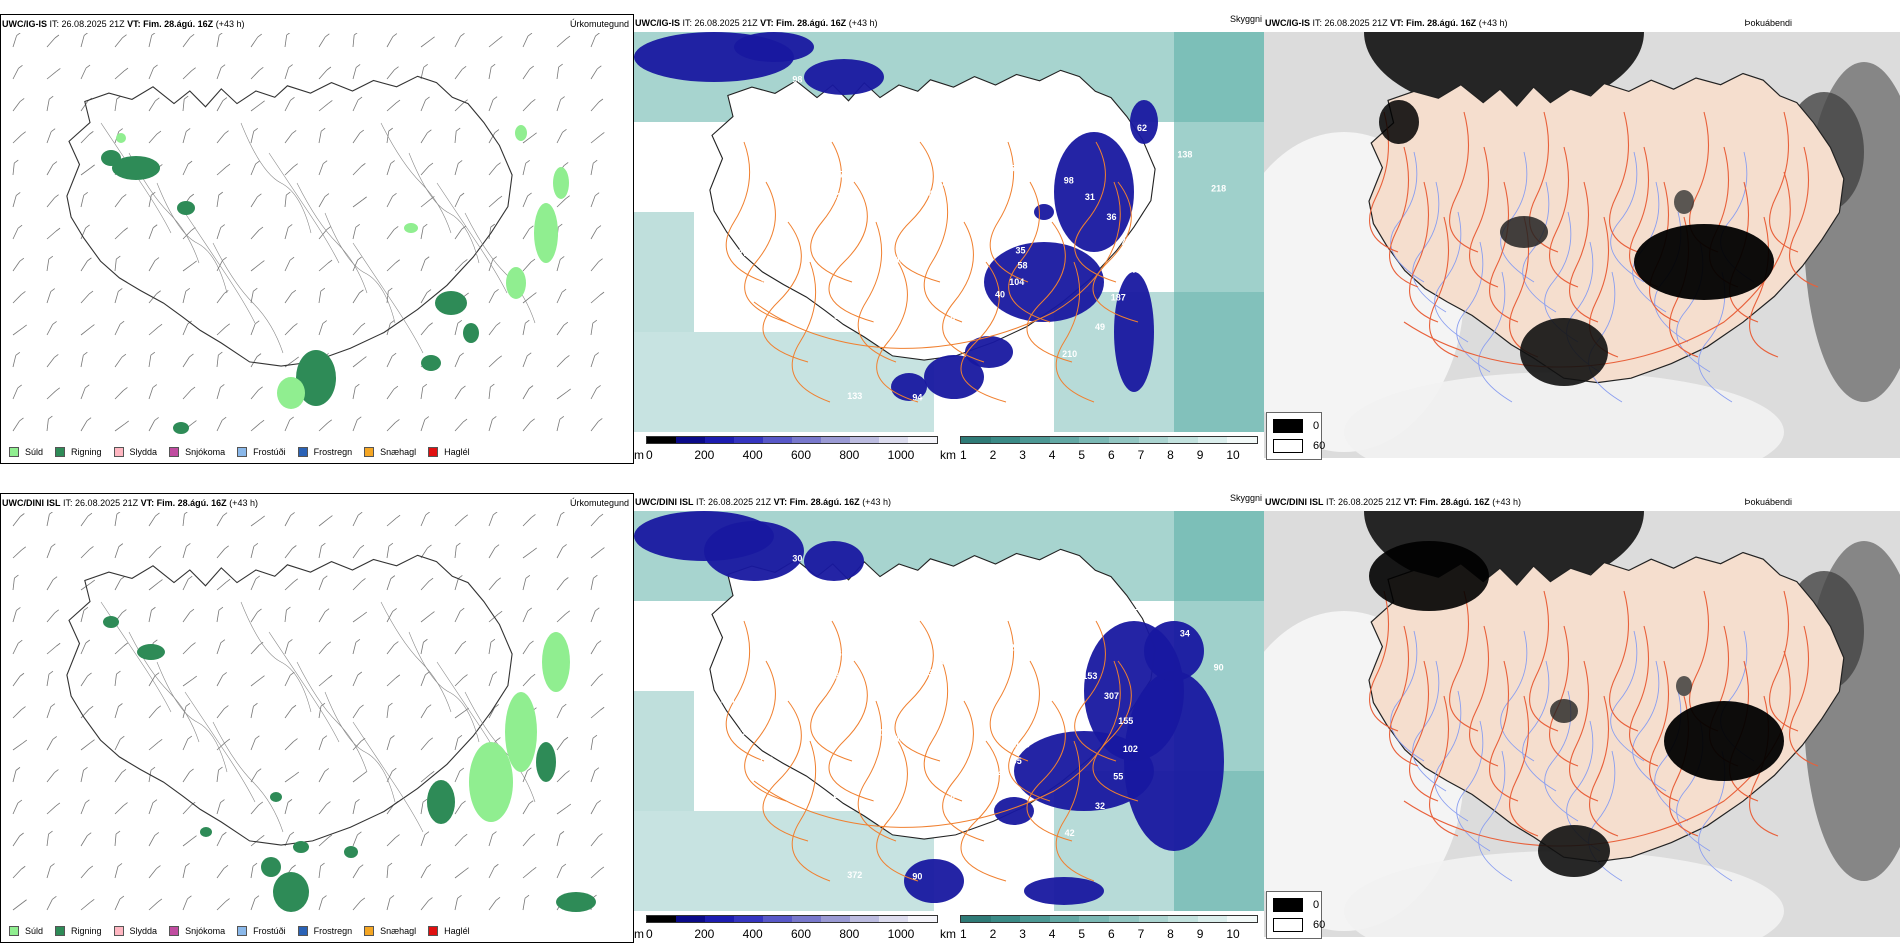 Image resolution: width=1900 pixels, height=950 pixels. Describe the element at coordinates (983, 171) in the screenshot. I see `cloud-base-label: 70` at that location.